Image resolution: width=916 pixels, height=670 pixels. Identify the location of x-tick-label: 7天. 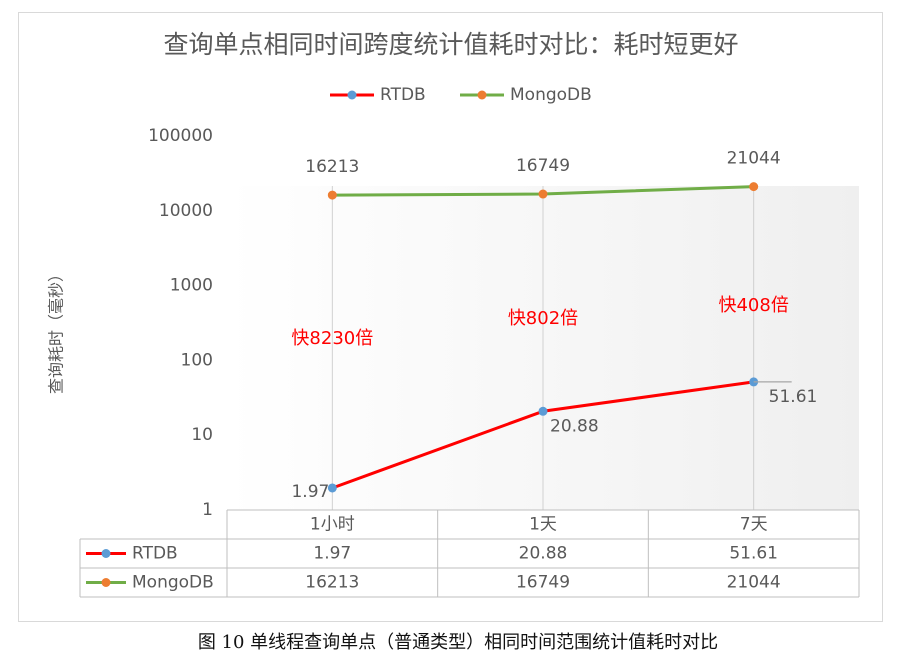
(754, 525).